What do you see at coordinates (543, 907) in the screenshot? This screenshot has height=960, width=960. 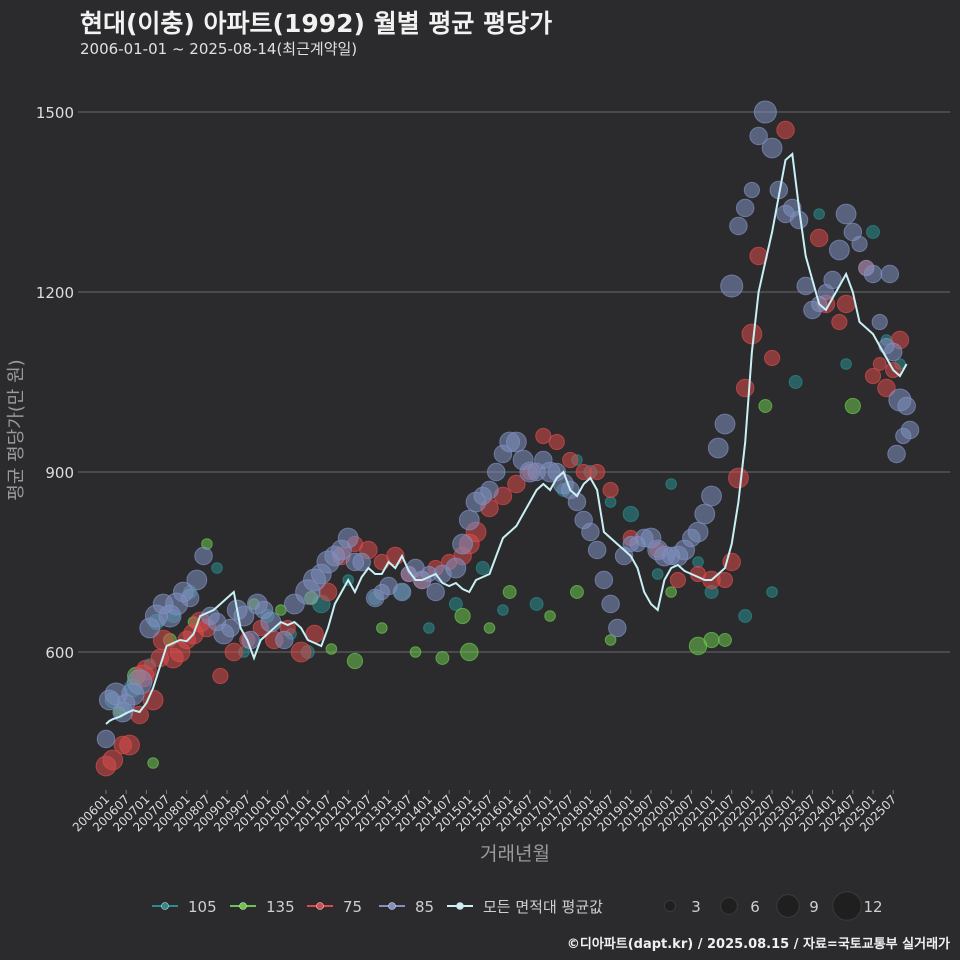 I see `legend-label: 모든 면적대 평균값` at bounding box center [543, 907].